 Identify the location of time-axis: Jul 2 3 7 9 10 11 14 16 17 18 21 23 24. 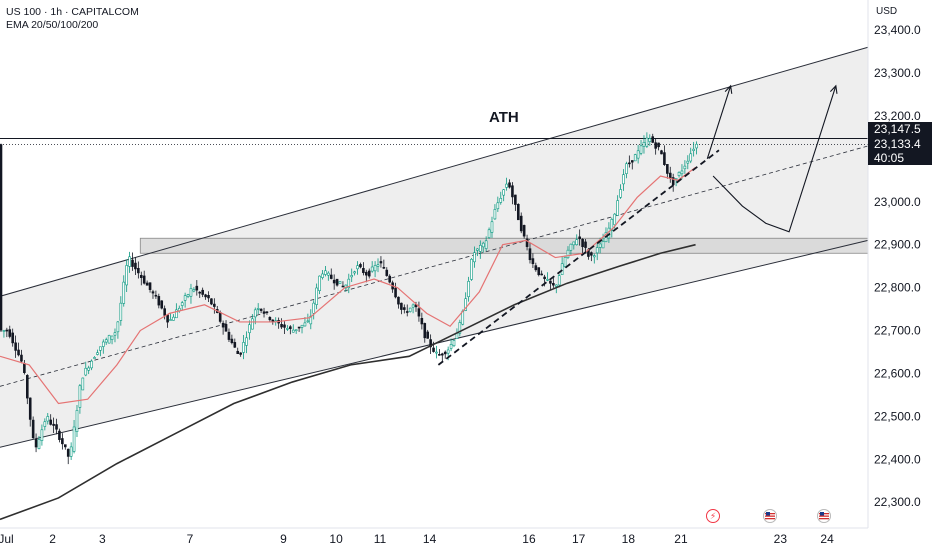
(434, 536).